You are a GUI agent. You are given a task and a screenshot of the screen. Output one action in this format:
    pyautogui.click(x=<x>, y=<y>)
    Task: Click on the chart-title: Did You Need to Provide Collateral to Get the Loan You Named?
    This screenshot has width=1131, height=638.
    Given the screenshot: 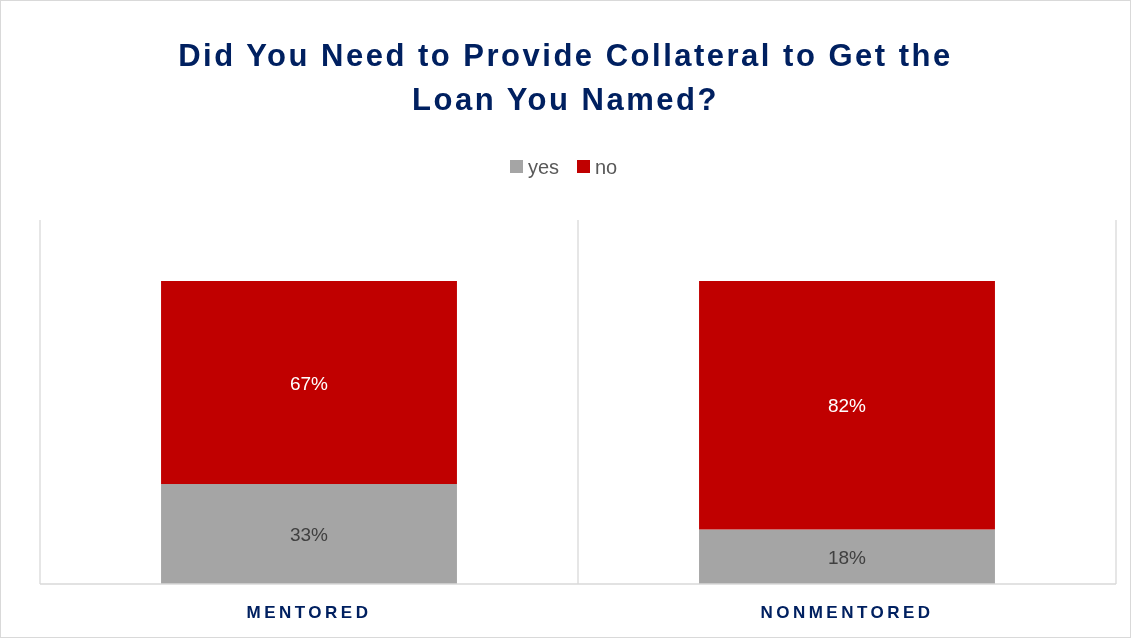 What is the action you would take?
    pyautogui.click(x=565, y=77)
    